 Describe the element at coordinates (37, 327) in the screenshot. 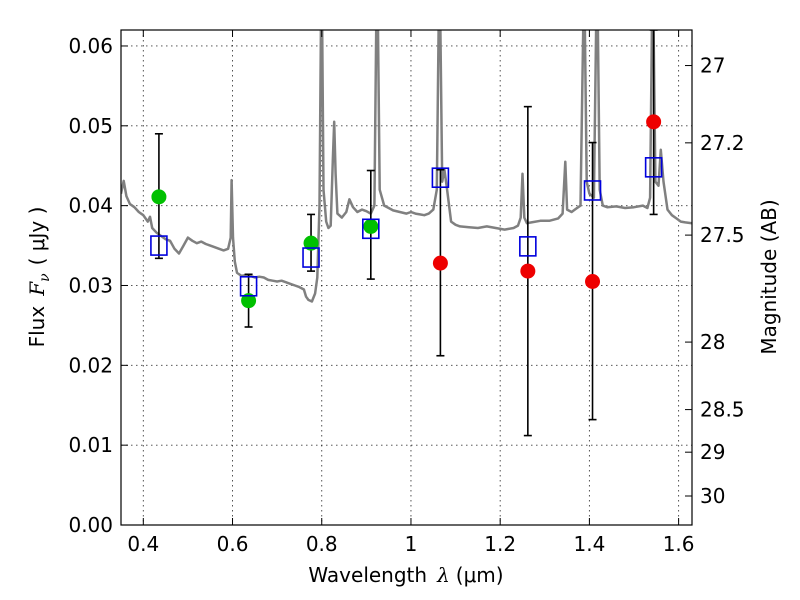

I see `y-axis-label-text: Flux` at that location.